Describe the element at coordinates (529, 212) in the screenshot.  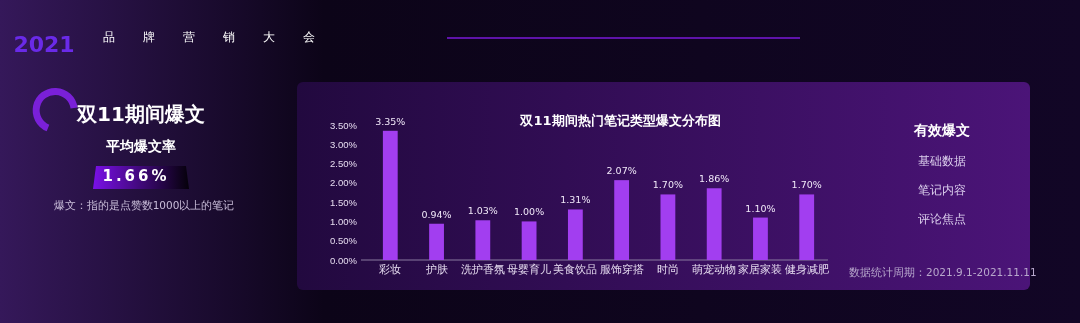
I see `data-label: 1.00%` at that location.